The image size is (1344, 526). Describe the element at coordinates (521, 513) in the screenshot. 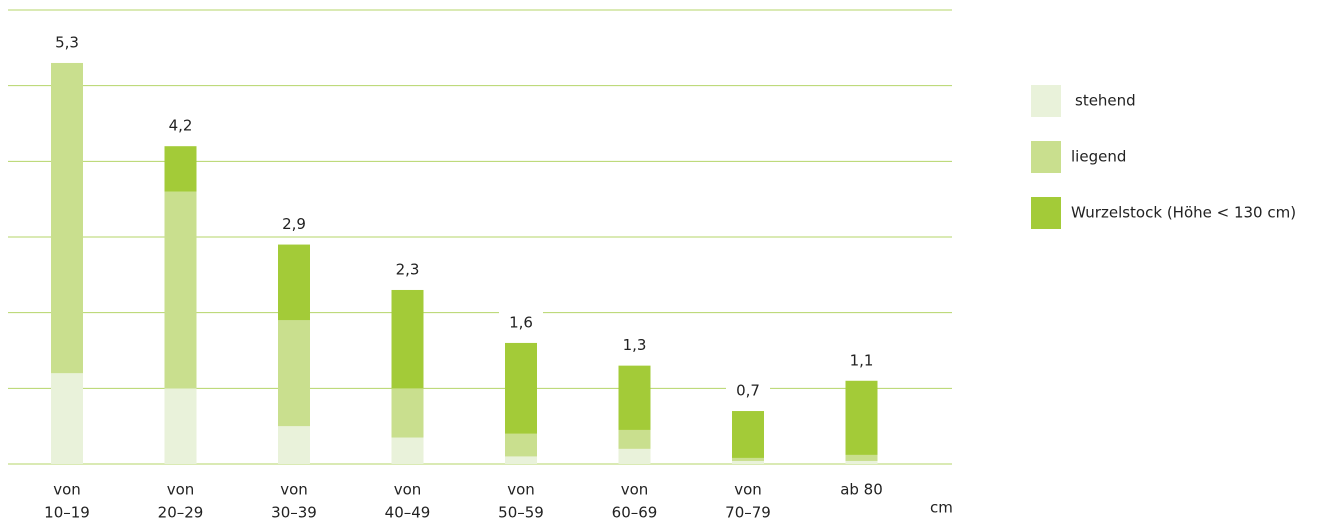

I see `x-tick-label: 50–59` at that location.